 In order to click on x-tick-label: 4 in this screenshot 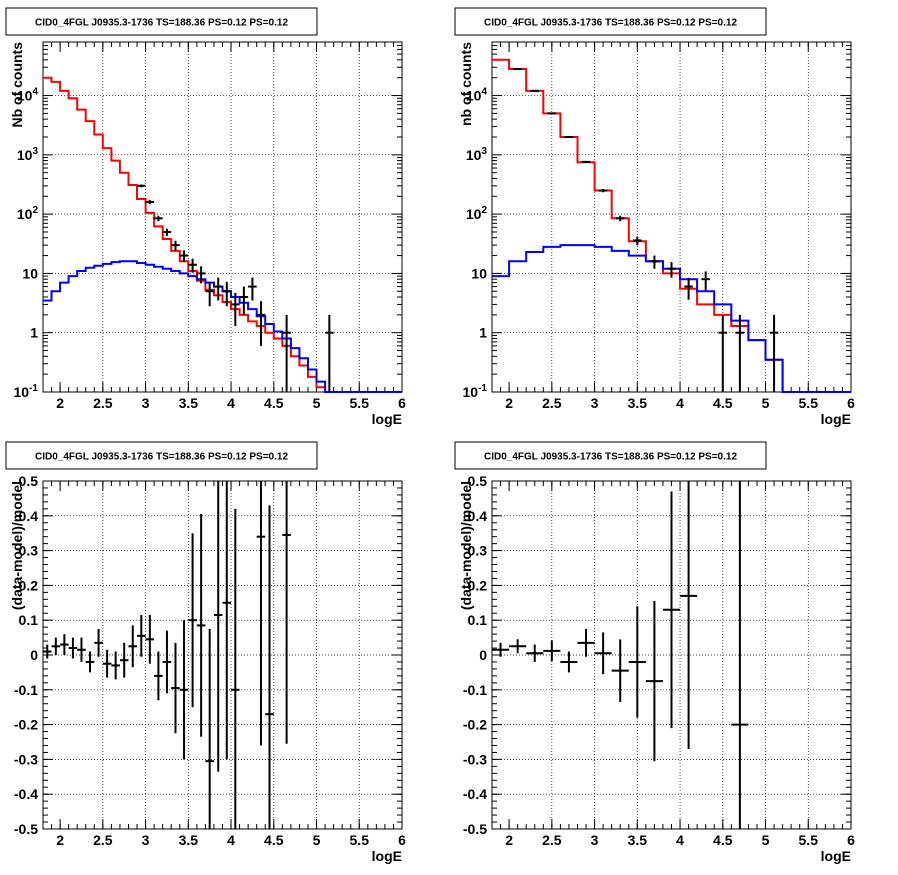, I will do `click(231, 840)`.